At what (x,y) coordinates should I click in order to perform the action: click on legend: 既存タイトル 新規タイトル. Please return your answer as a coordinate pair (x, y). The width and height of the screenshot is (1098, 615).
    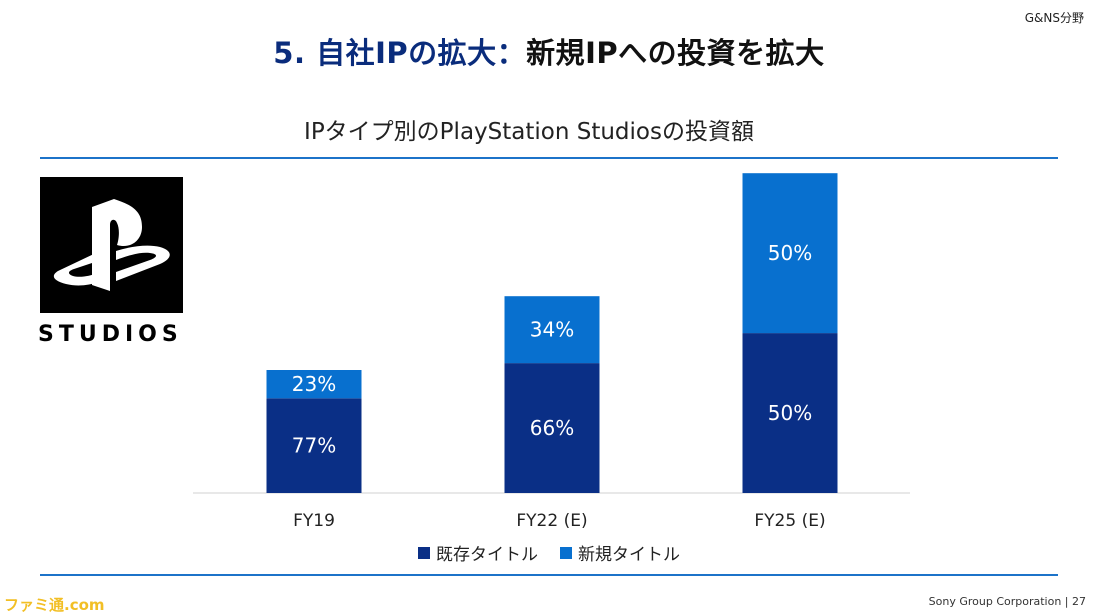
    Looking at the image, I should click on (549, 552).